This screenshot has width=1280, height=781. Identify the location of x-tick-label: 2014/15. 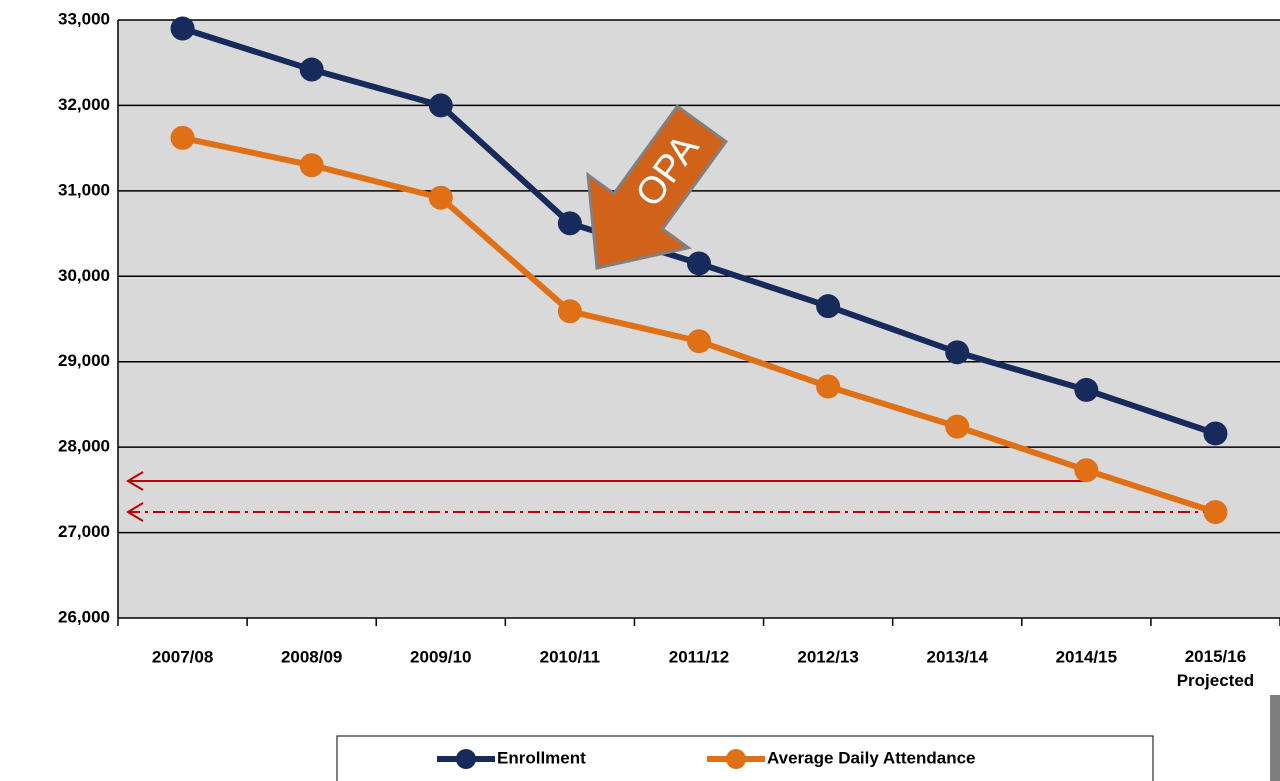
(1086, 656).